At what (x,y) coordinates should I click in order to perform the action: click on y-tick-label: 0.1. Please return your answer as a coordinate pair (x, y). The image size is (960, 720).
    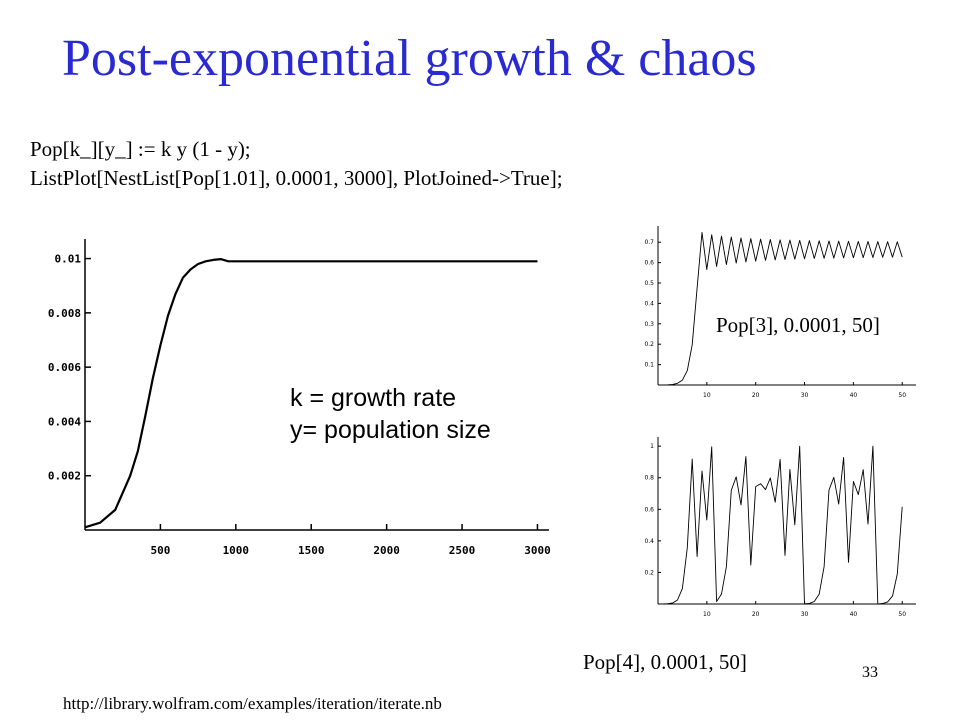
    Looking at the image, I should click on (649, 365).